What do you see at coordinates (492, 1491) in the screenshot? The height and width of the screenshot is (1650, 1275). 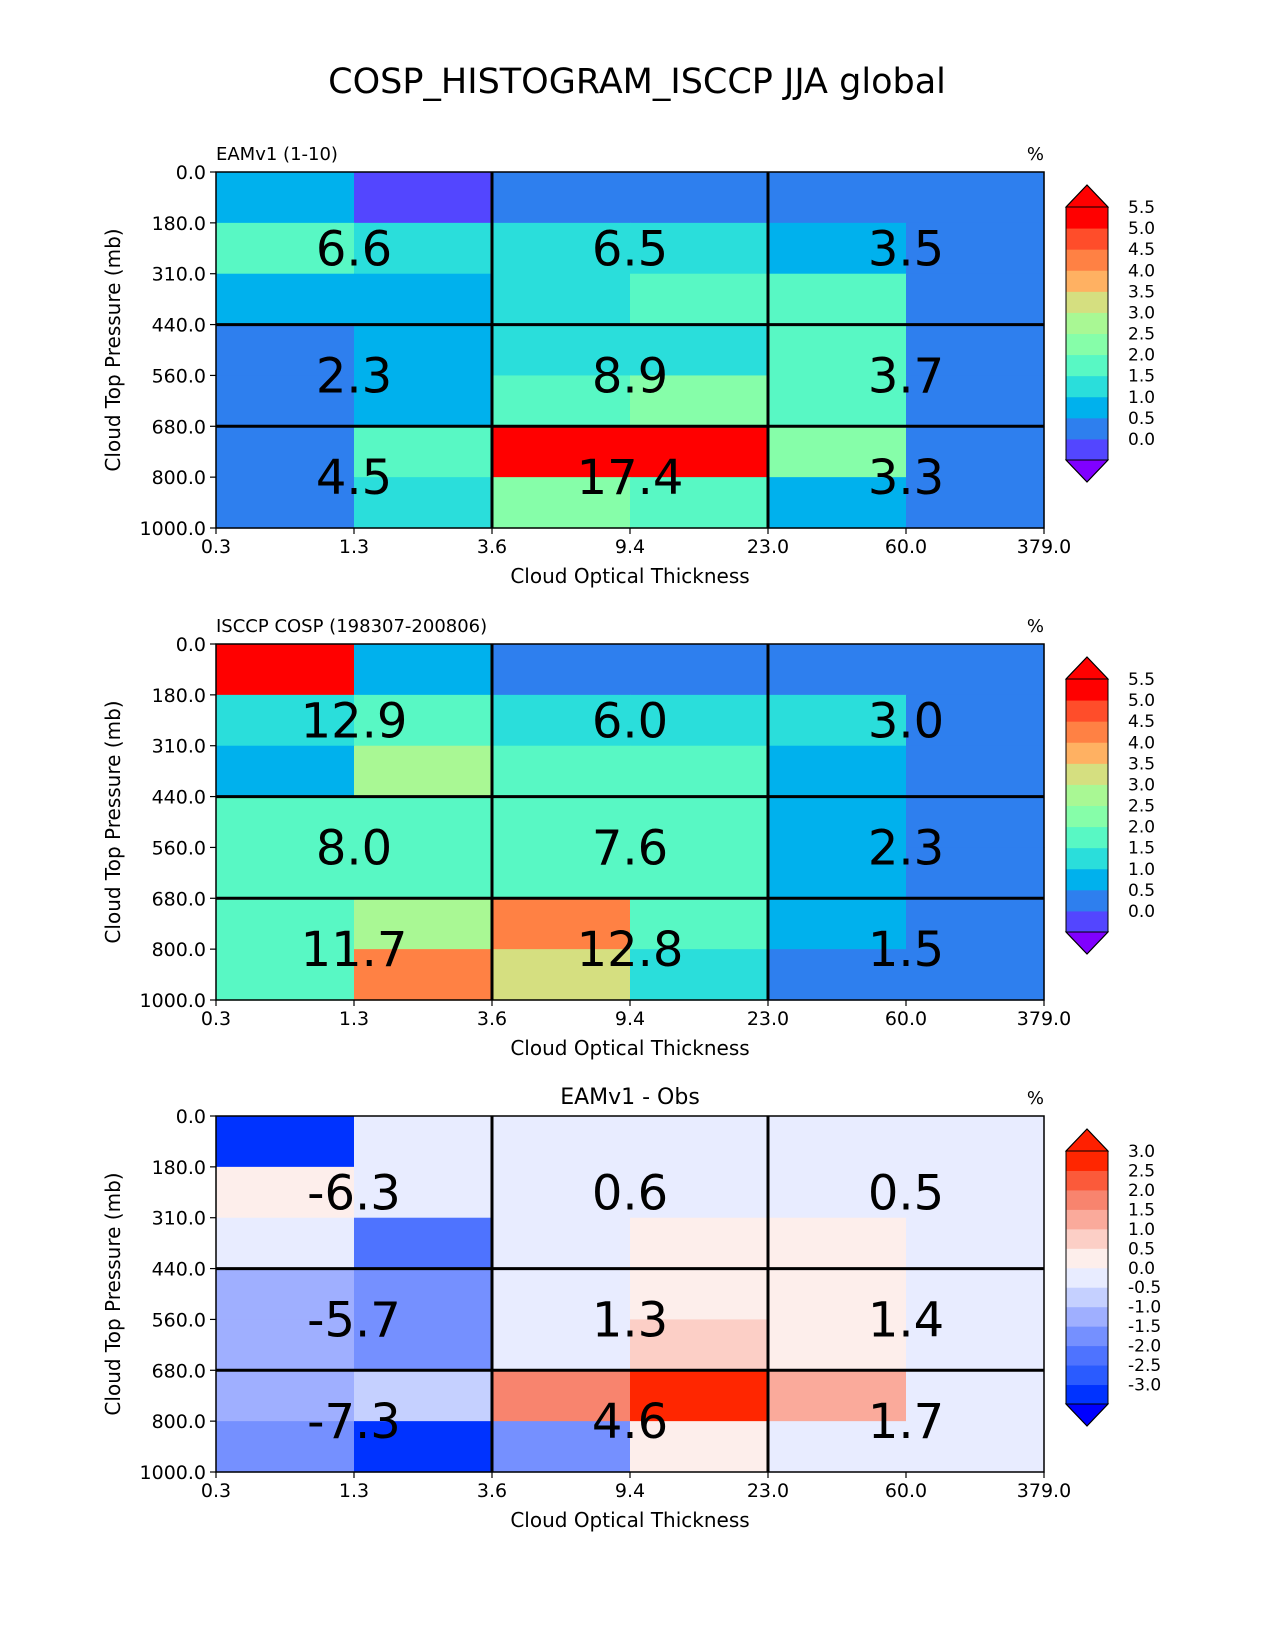 I see `x-tick-label: 3.6` at bounding box center [492, 1491].